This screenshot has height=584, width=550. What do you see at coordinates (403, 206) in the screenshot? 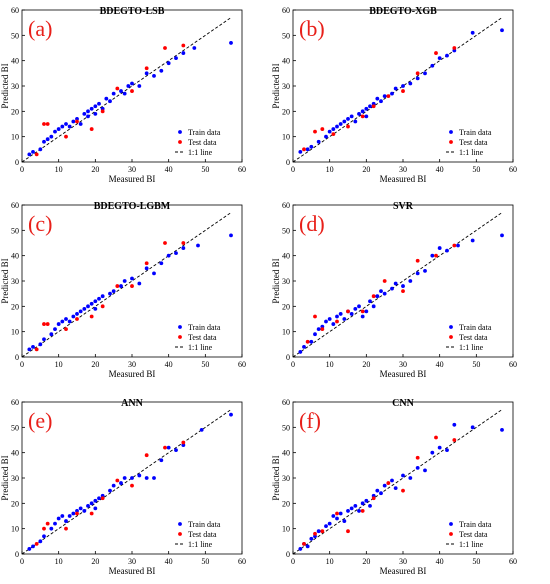
I see `chart-title: SVR` at bounding box center [403, 206].